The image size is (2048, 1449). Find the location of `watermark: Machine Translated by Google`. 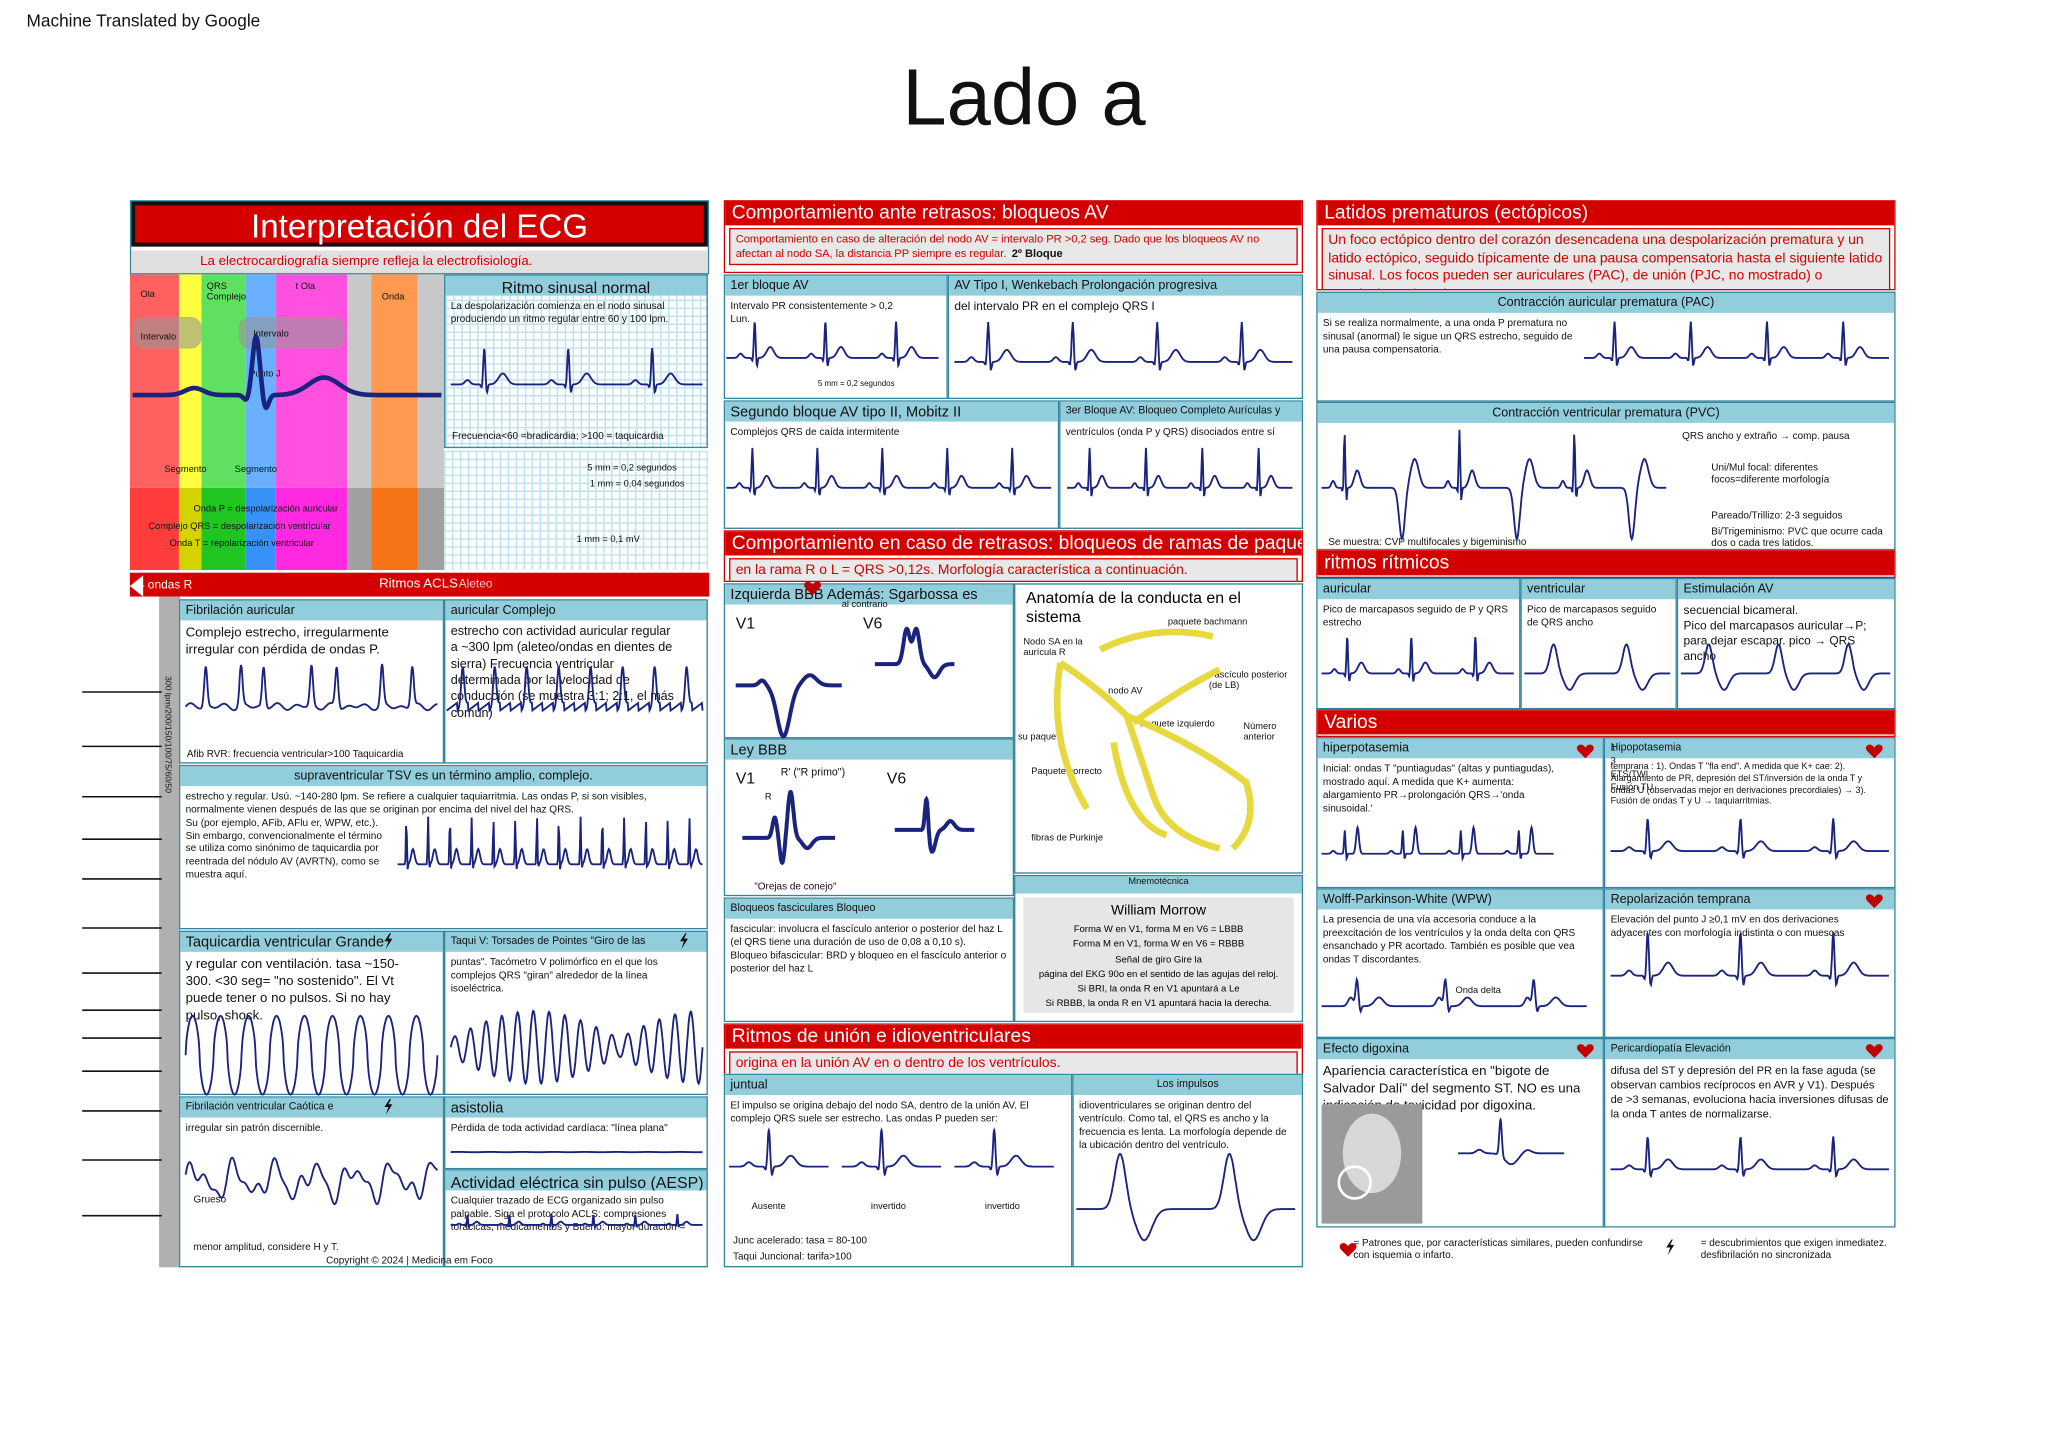

watermark: Machine Translated by Google is located at coordinates (143, 20).